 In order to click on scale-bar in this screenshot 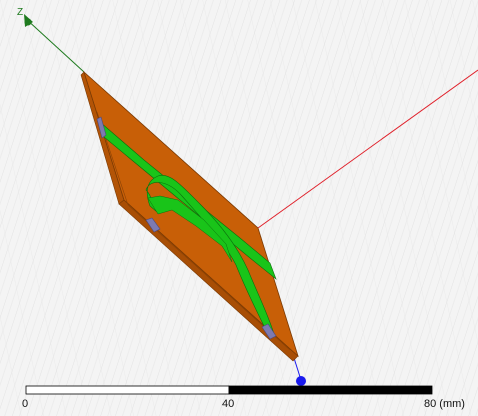, I will do `click(229, 390)`.